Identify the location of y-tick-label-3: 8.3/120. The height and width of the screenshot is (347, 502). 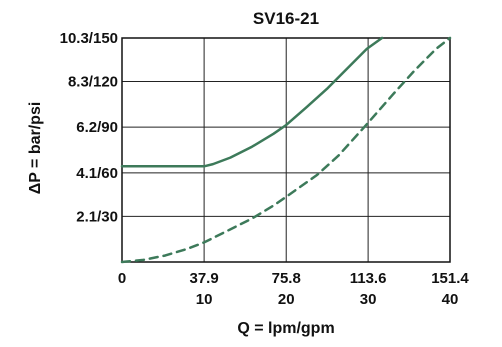
(93, 81).